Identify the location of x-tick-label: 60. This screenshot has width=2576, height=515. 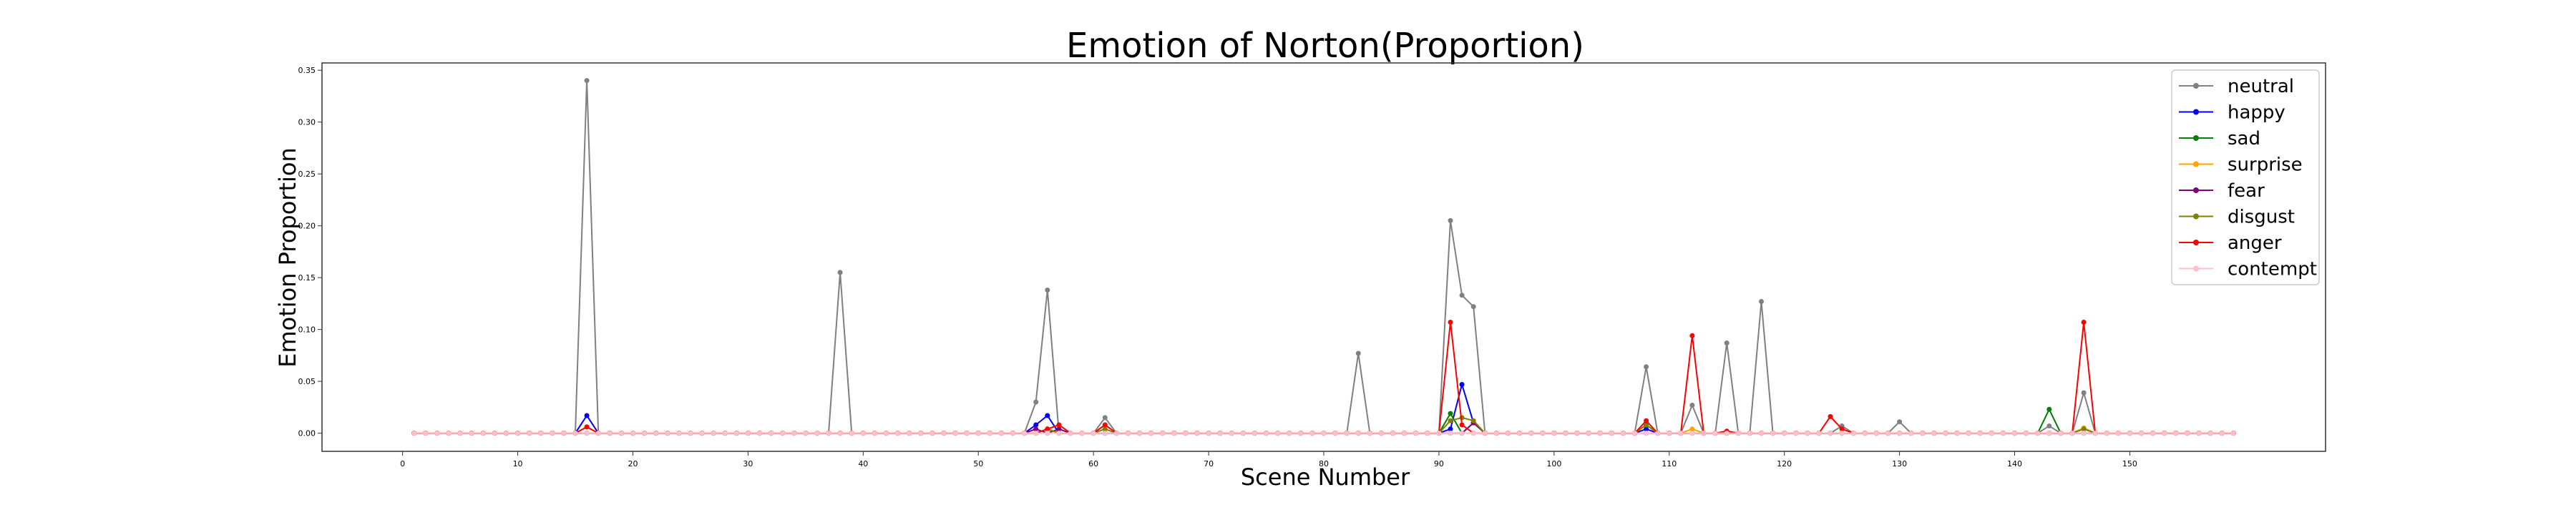
(1093, 464).